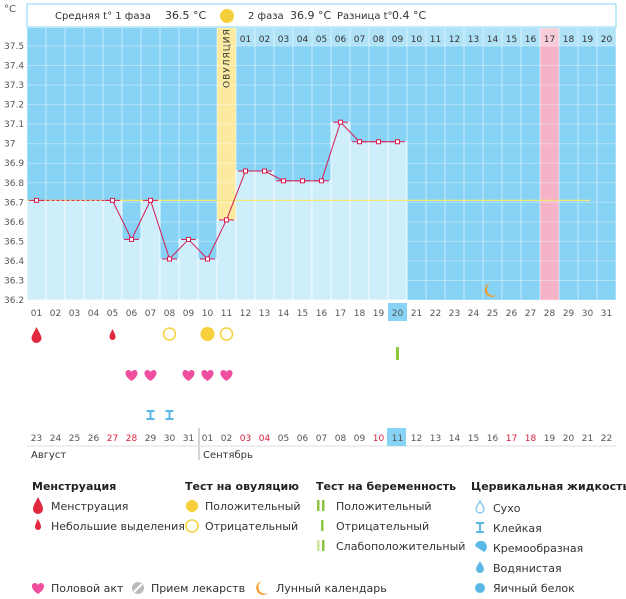  I want to click on negative-test-icon, so click(169, 334).